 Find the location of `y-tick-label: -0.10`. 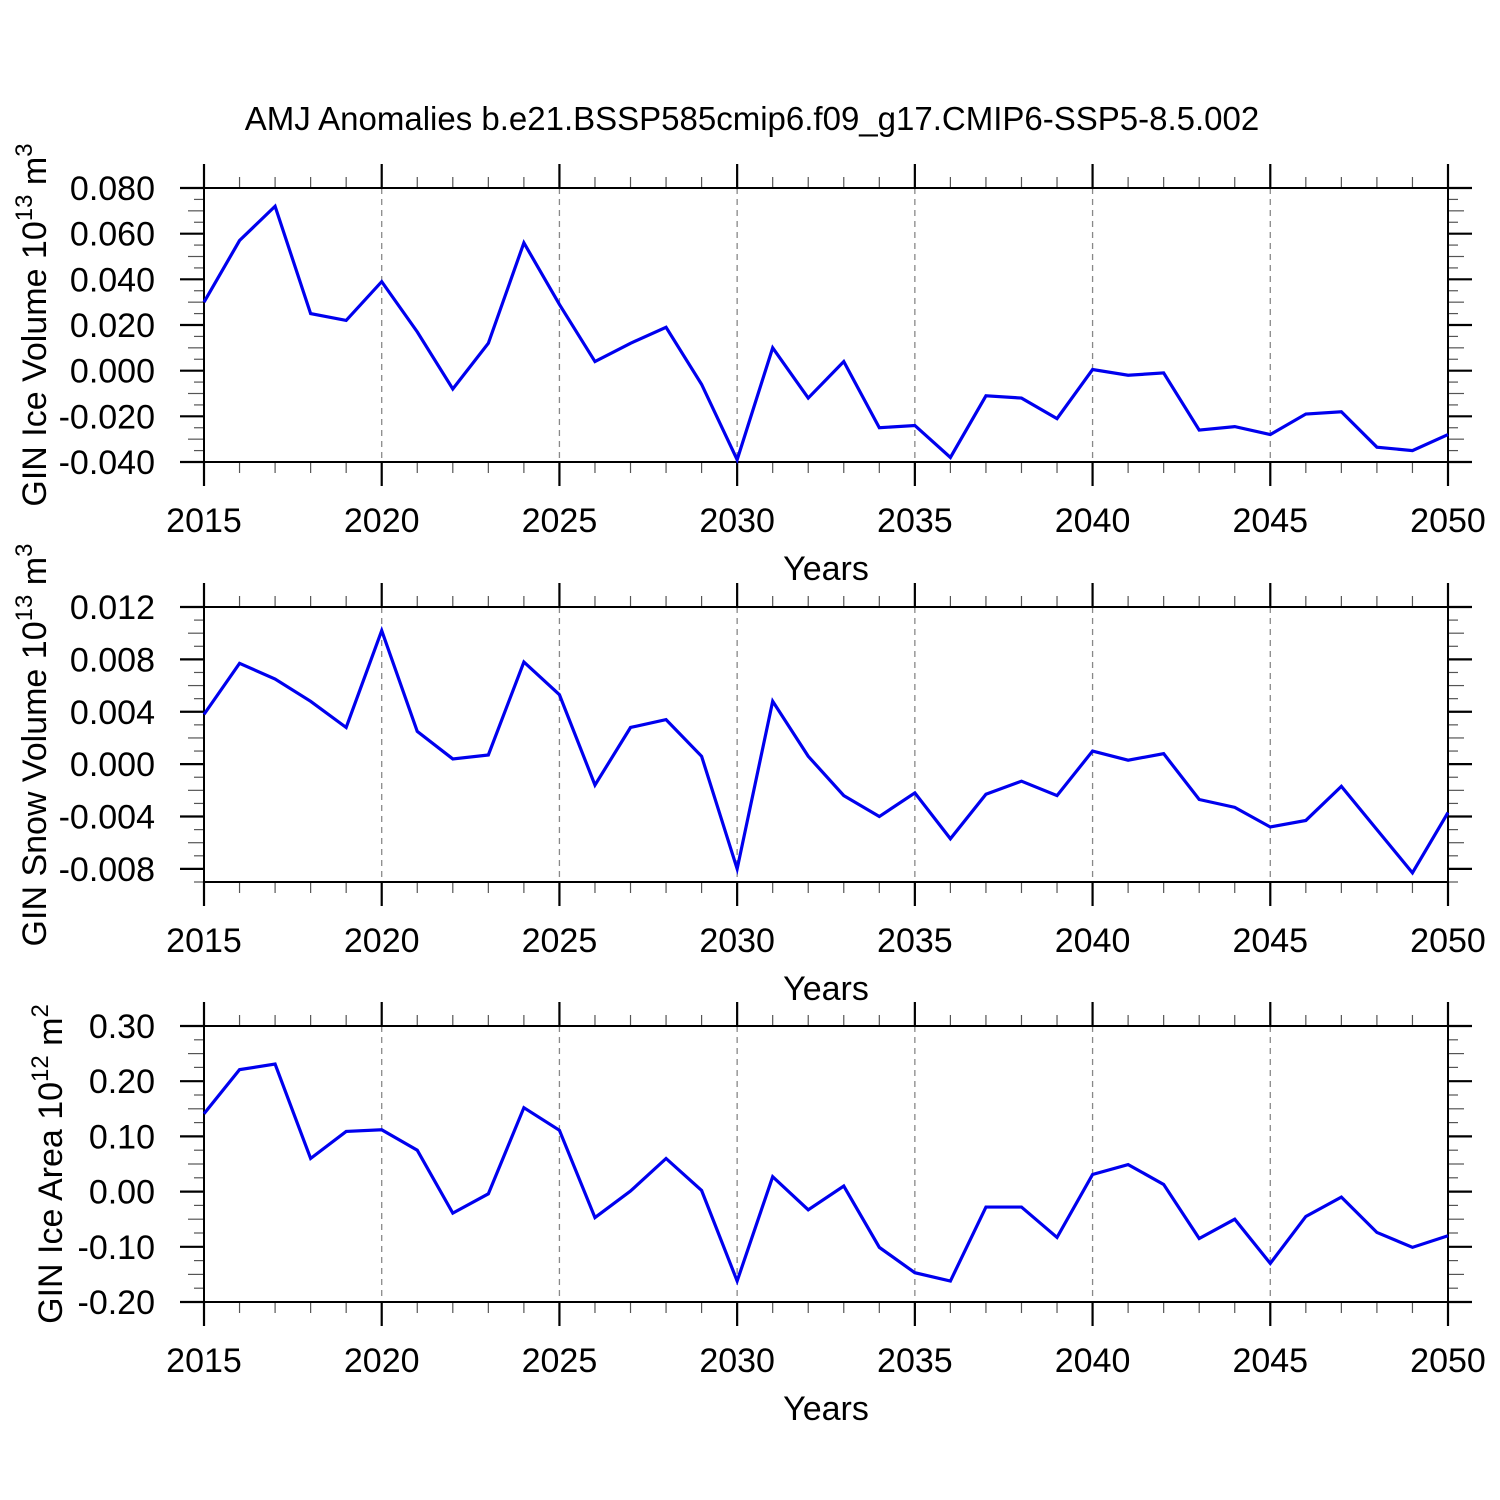

y-tick-label: -0.10 is located at coordinates (117, 1248).